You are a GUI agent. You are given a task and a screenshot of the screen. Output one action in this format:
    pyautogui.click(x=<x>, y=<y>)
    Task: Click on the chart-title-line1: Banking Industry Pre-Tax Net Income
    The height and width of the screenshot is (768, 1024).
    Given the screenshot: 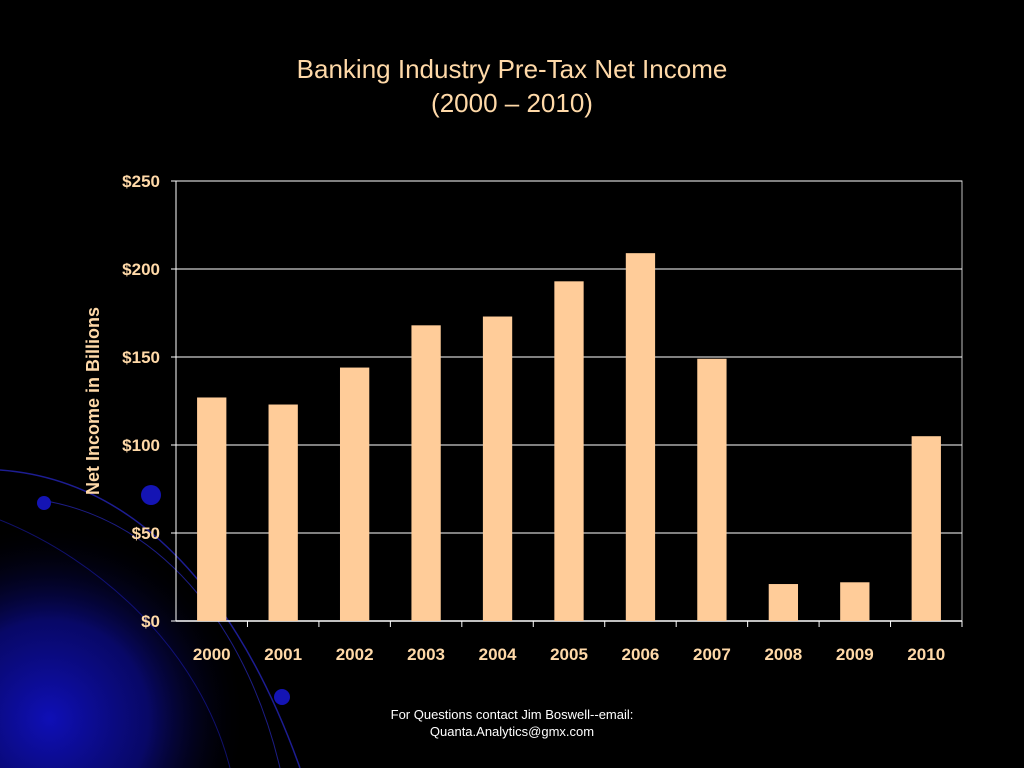 What is the action you would take?
    pyautogui.click(x=512, y=69)
    